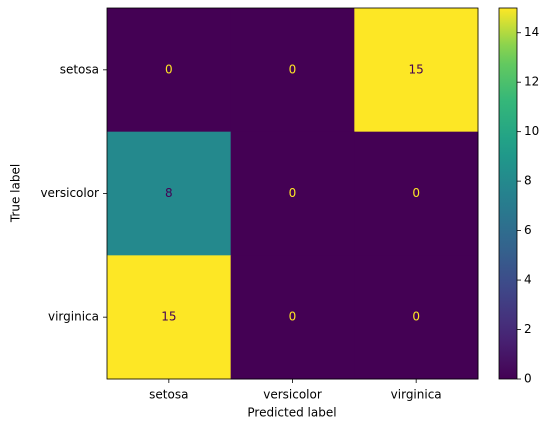 The width and height of the screenshot is (557, 432). I want to click on colorbar-tick-label: 12, so click(531, 82).